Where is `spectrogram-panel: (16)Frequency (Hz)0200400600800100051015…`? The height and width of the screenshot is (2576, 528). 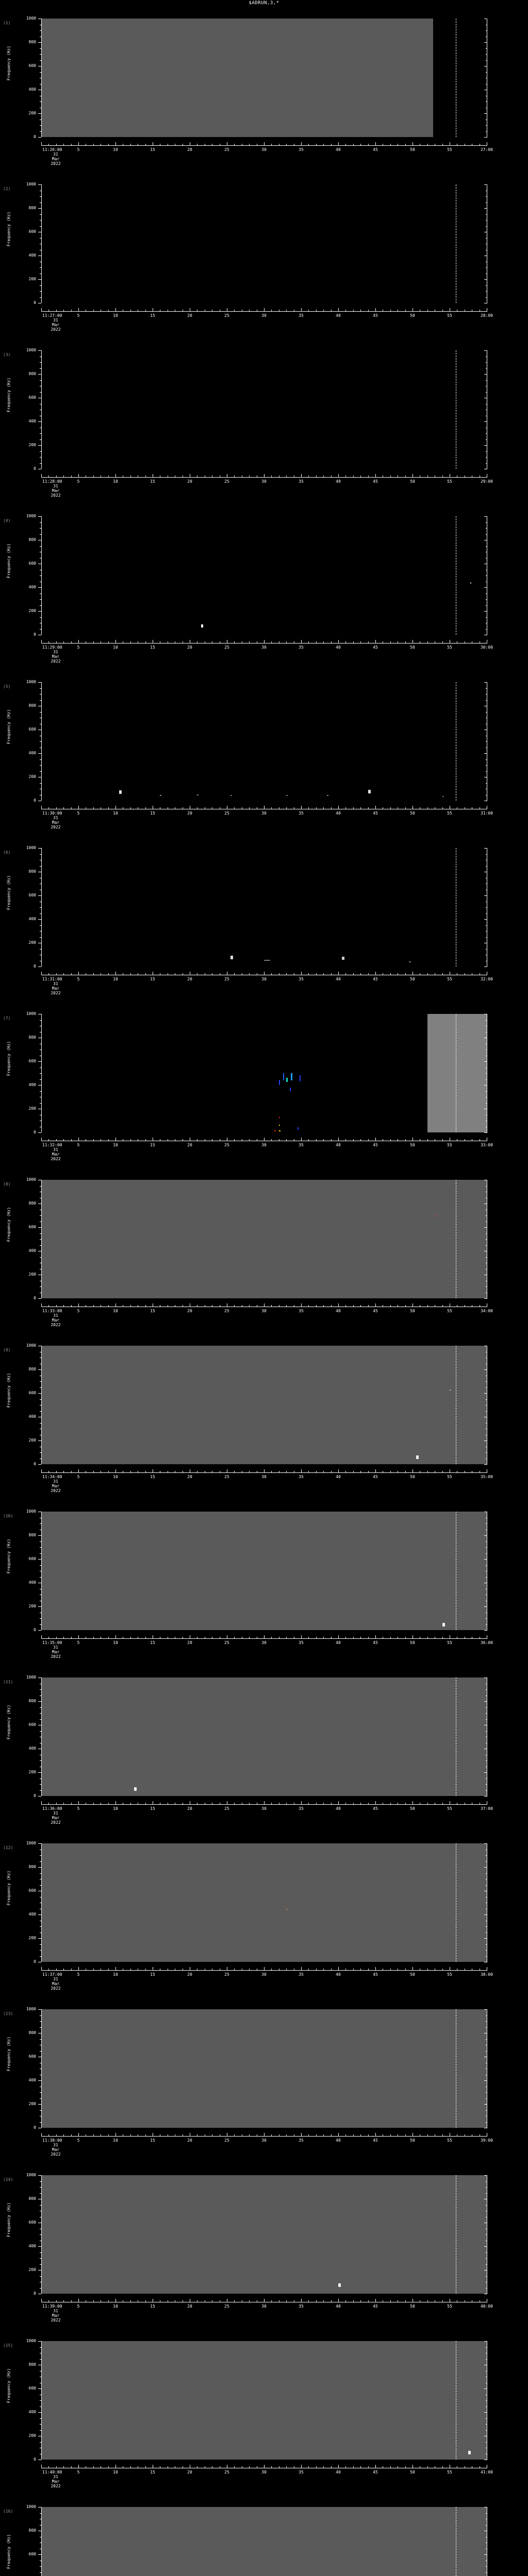
spectrogram-panel: (16)Frequency (Hz)0200400600800100051015… is located at coordinates (264, 2536).